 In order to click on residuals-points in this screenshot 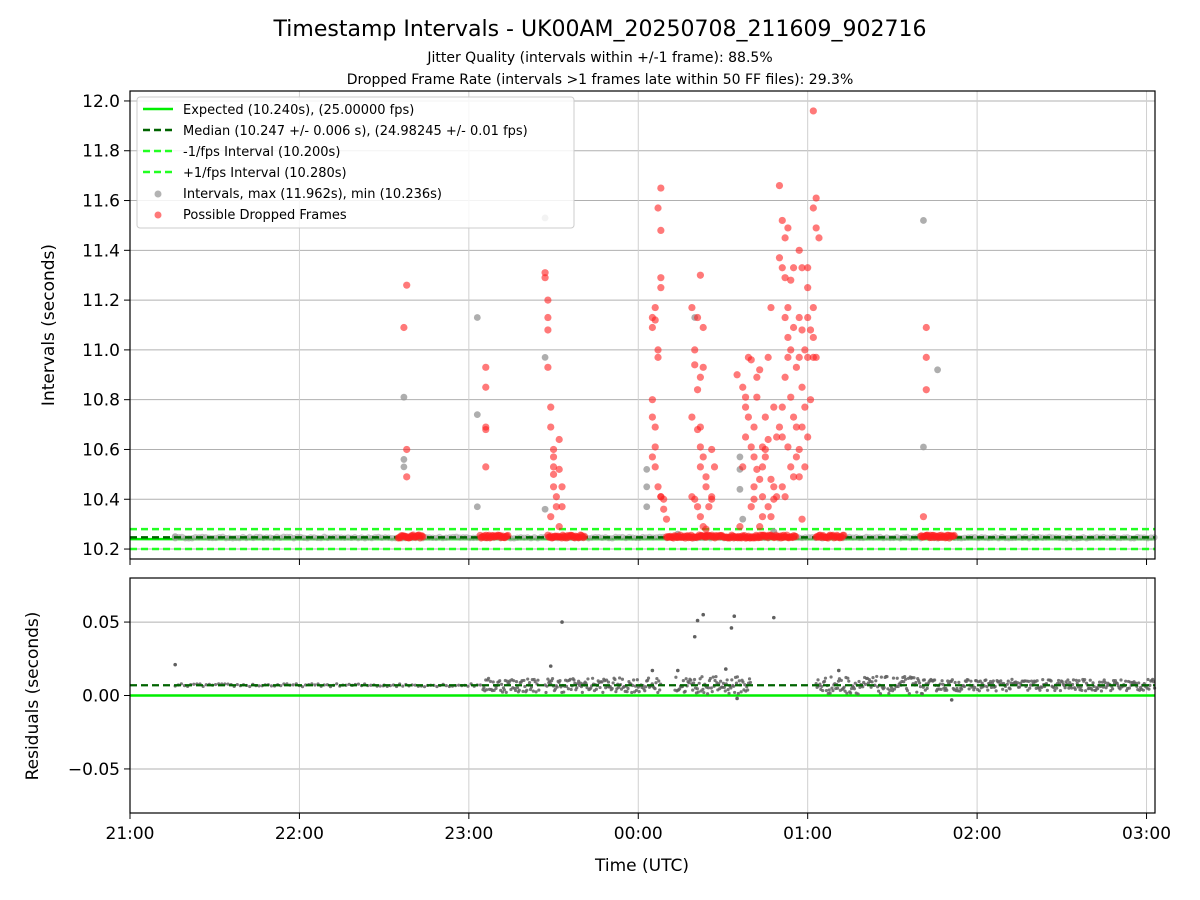, I will do `click(643, 657)`.